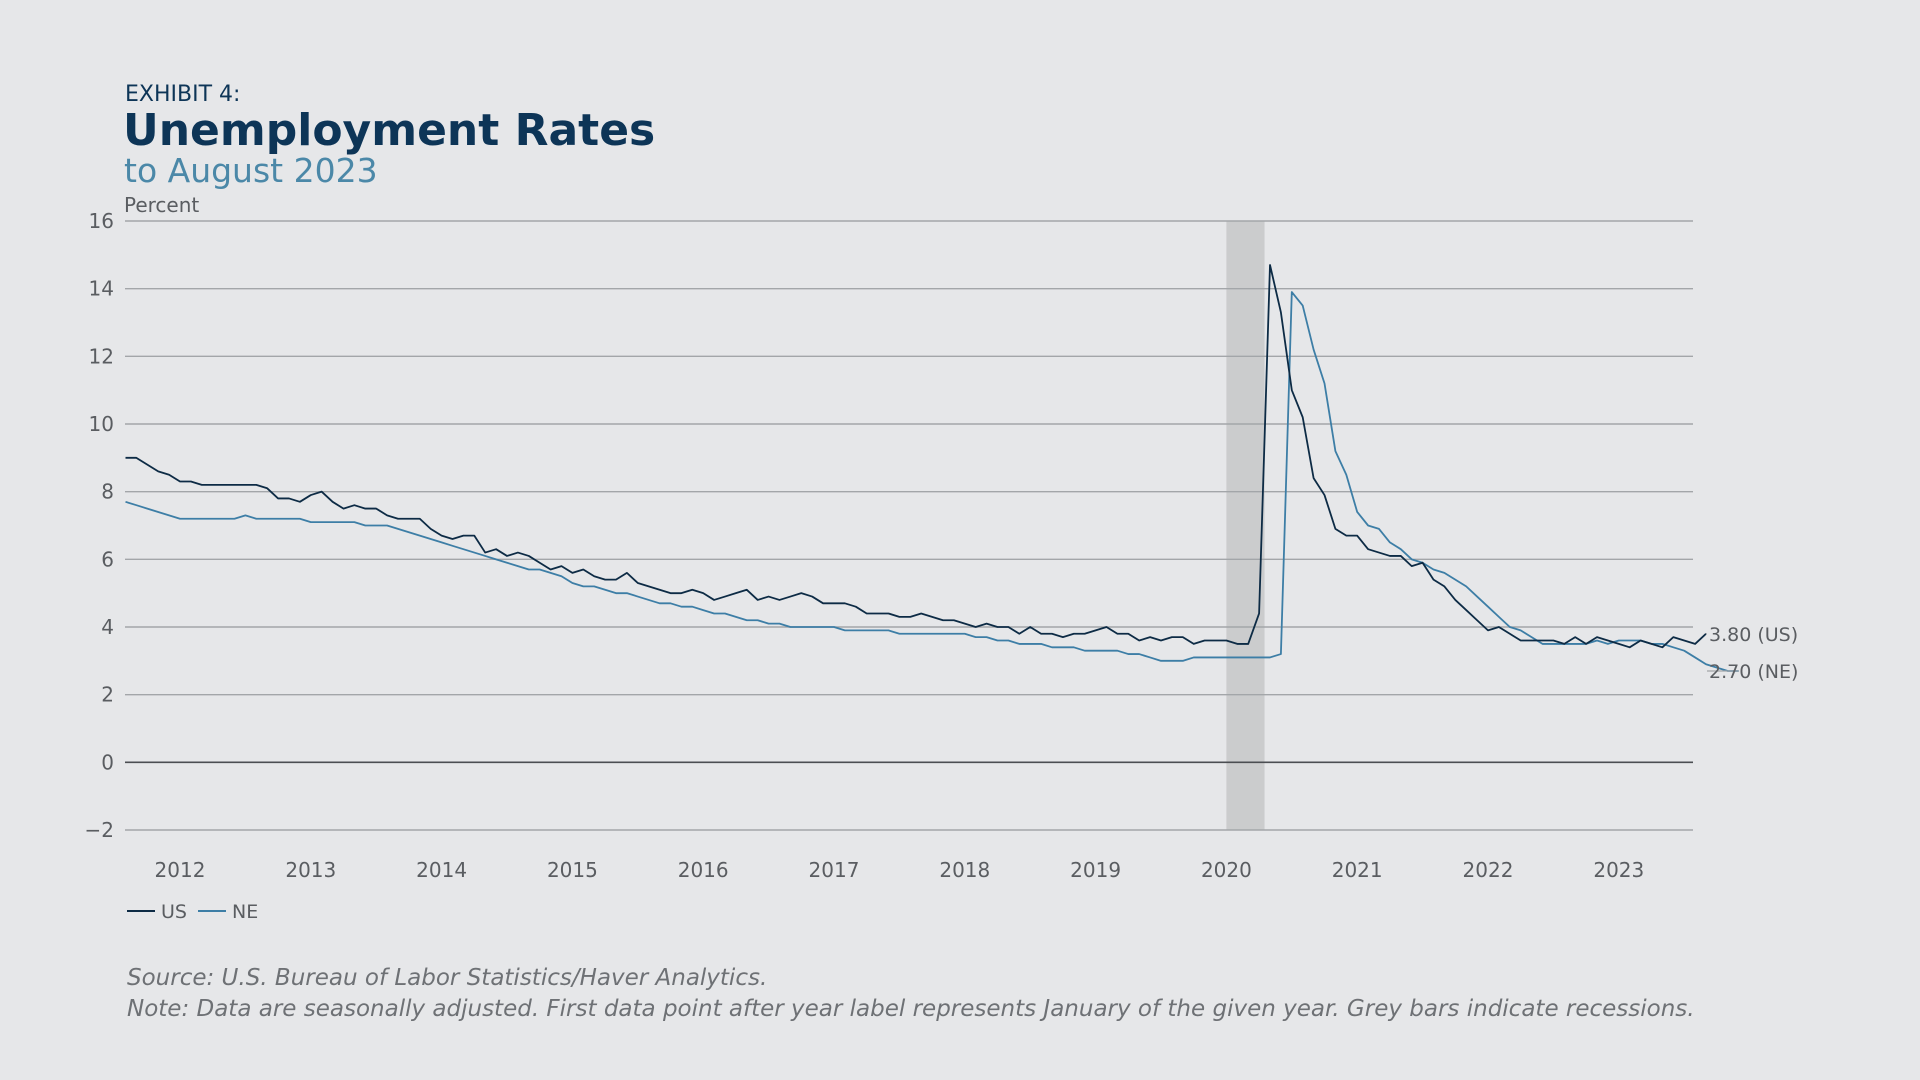 Image resolution: width=1920 pixels, height=1080 pixels. Describe the element at coordinates (107, 627) in the screenshot. I see `y-tick-label: 4` at that location.